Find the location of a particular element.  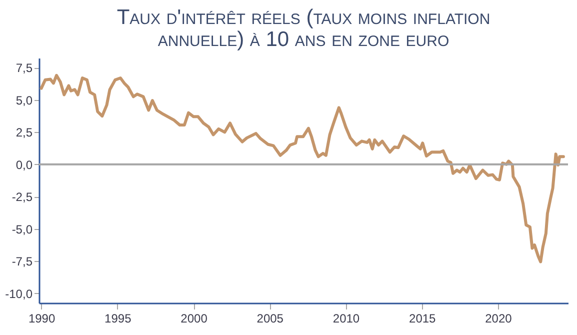

y-tick-label: -2,5 is located at coordinates (22, 197).